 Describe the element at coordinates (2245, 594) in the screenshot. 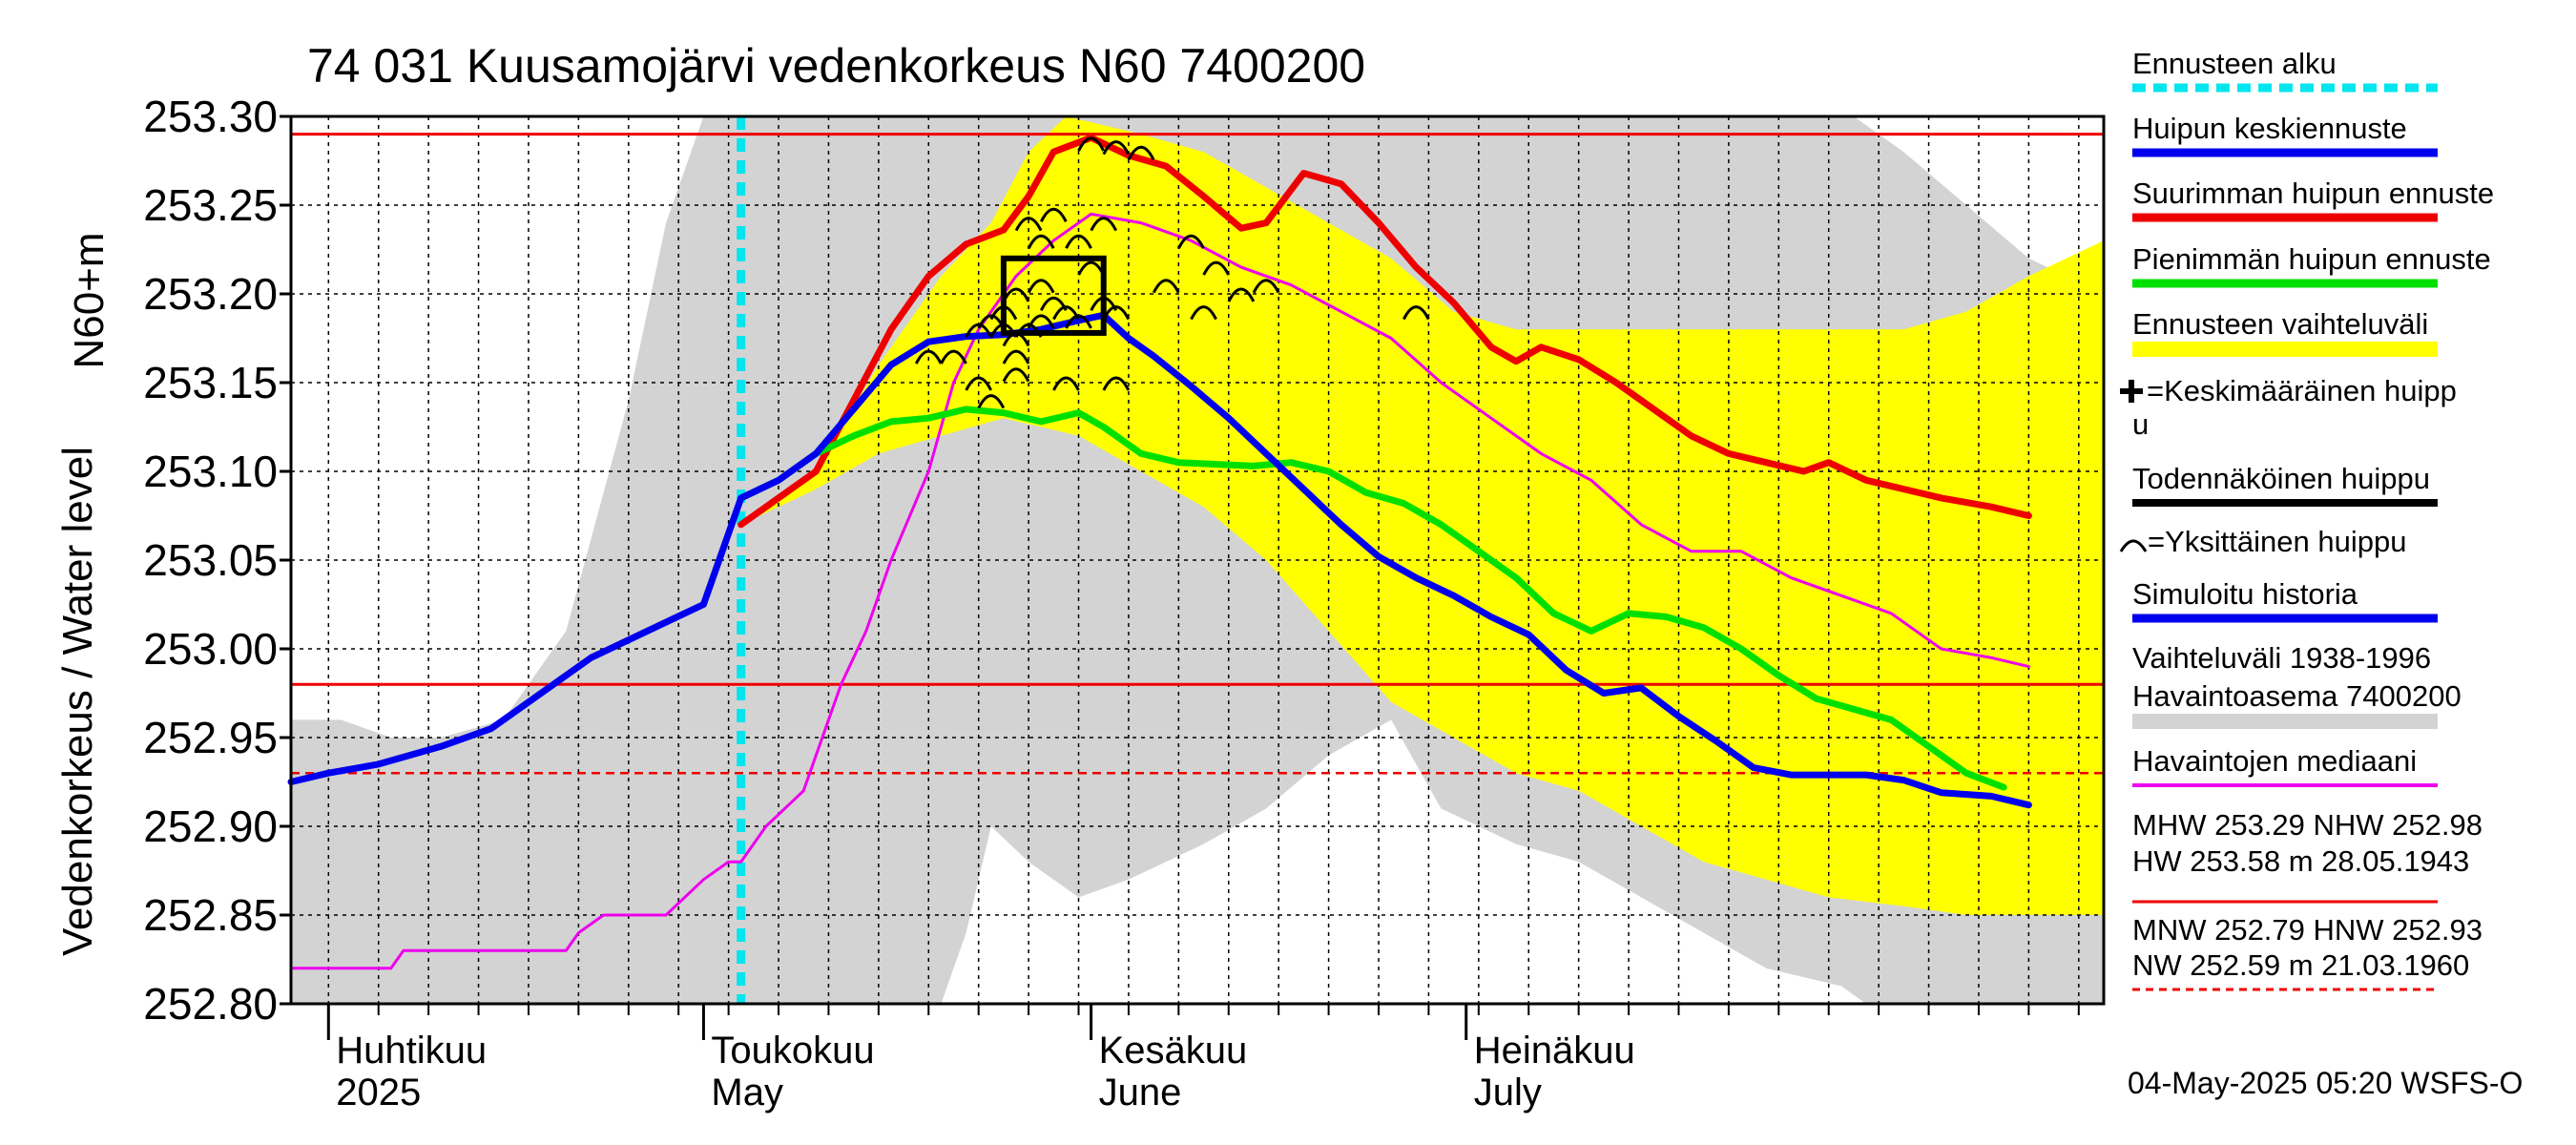

I see `legend-label-simulated-history: Simuloitu historia` at that location.